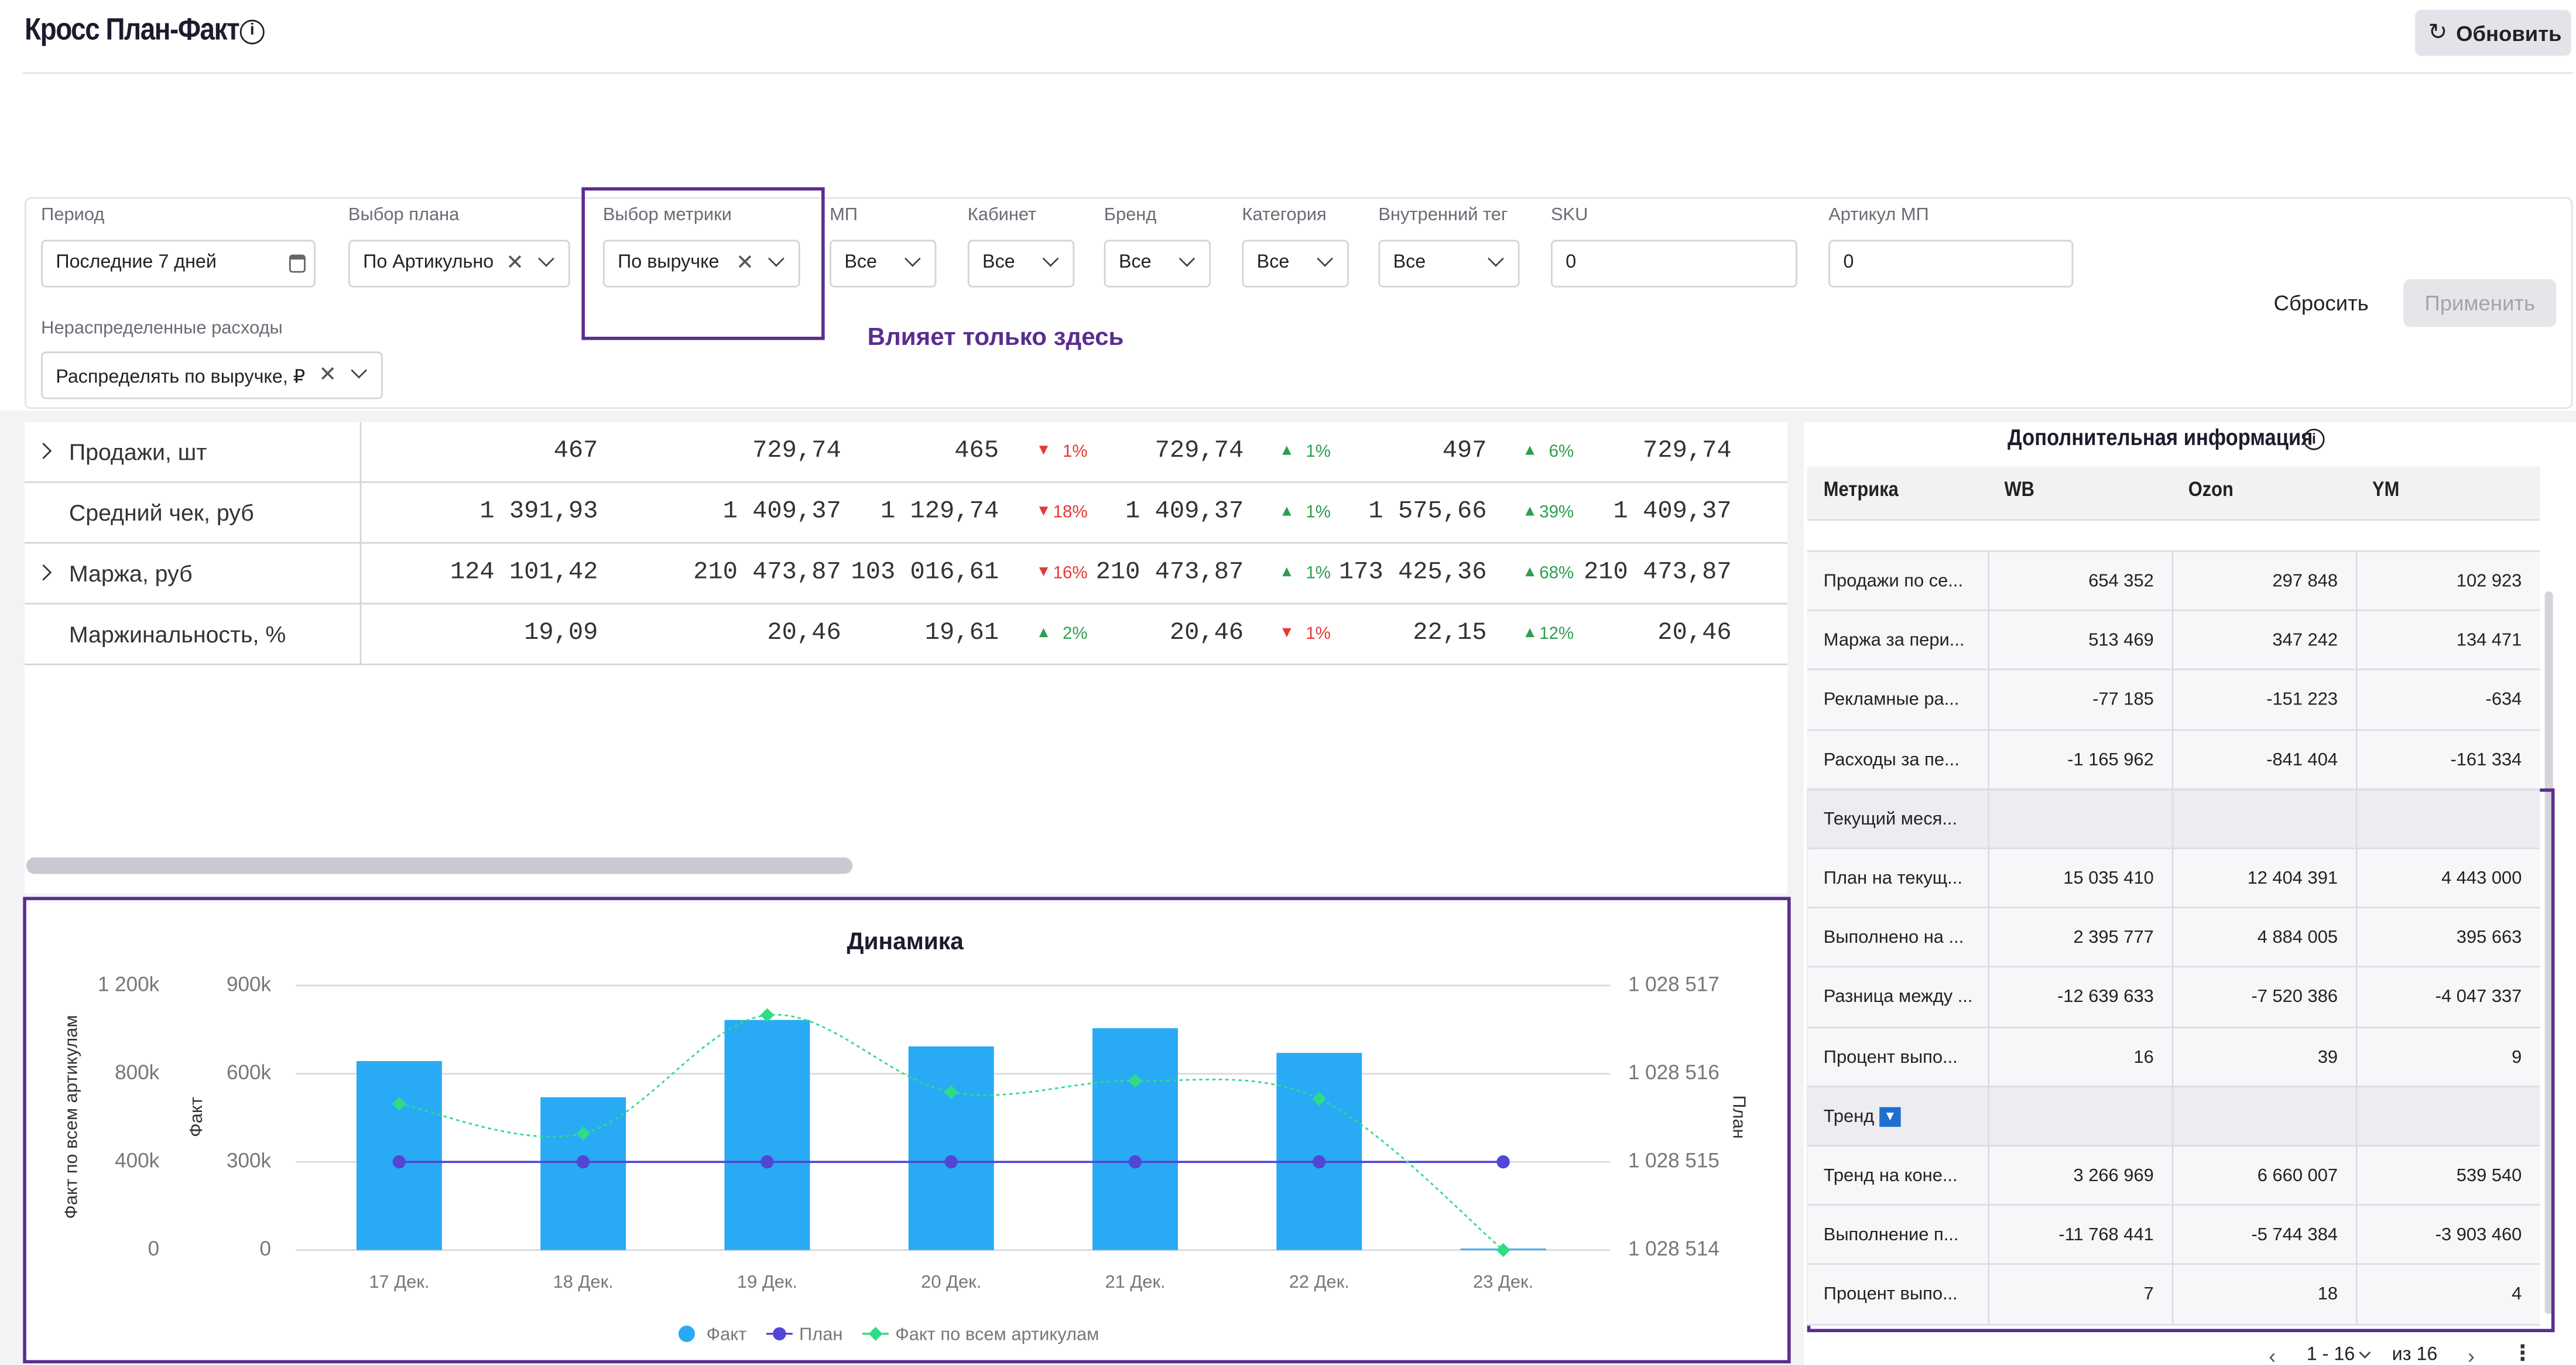 The image size is (2576, 1365). What do you see at coordinates (2294, 1236) in the screenshot?
I see `info-cell: -5 744 384` at bounding box center [2294, 1236].